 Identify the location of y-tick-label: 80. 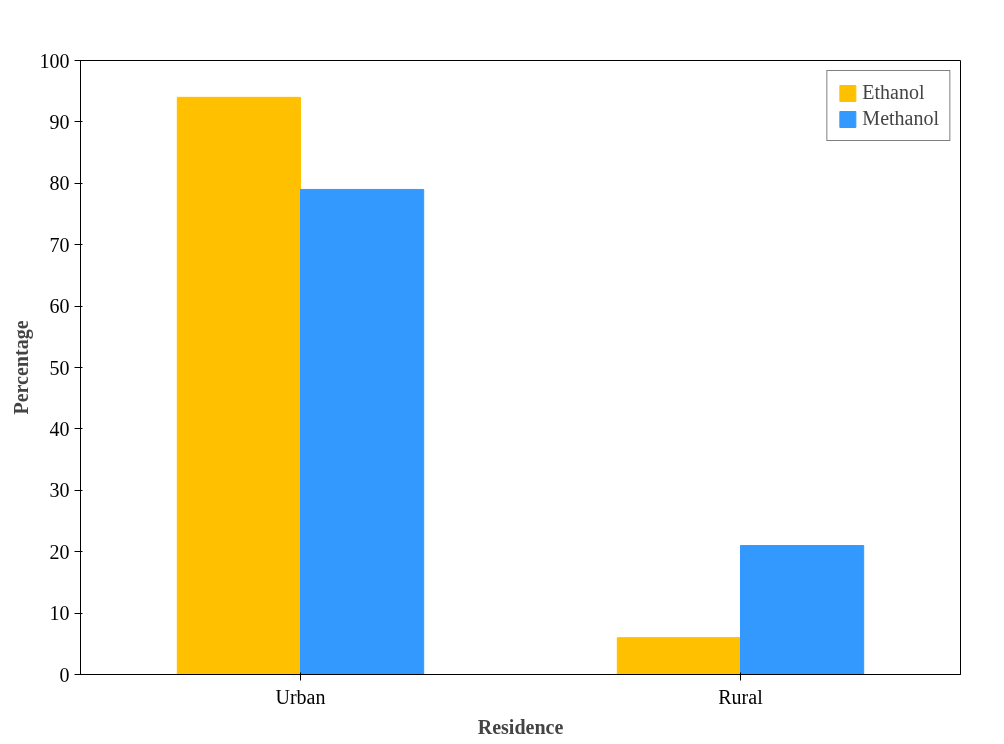
(59, 183).